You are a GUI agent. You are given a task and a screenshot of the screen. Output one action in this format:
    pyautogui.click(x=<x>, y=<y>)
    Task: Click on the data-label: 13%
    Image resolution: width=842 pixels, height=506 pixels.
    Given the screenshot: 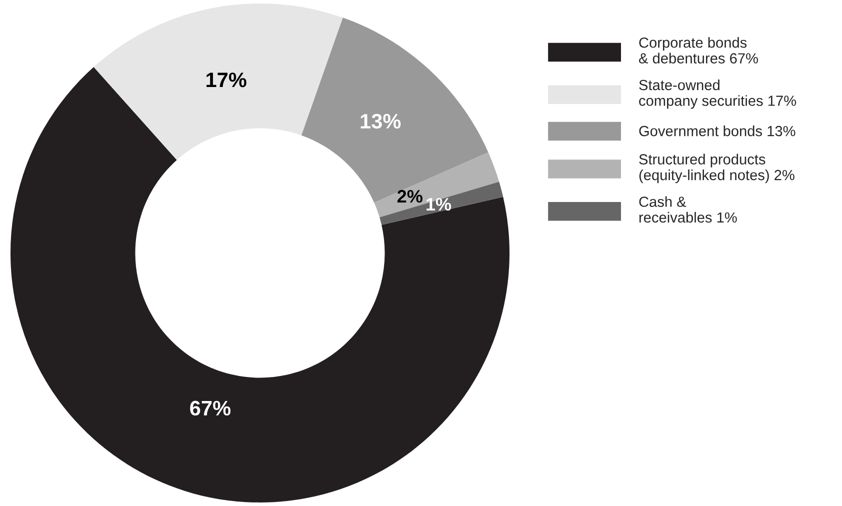 What is the action you would take?
    pyautogui.click(x=380, y=121)
    